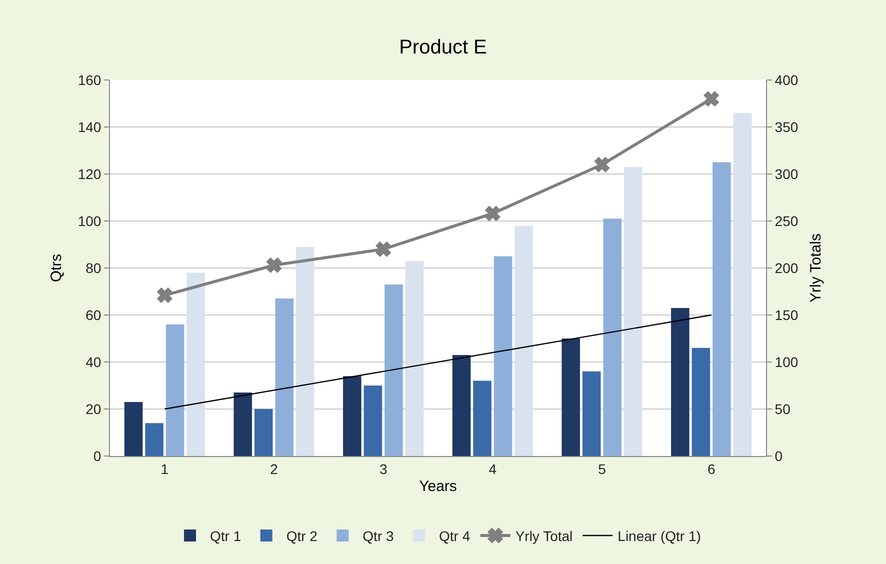 The image size is (886, 564). I want to click on legend-label: Qtr 2, so click(302, 536).